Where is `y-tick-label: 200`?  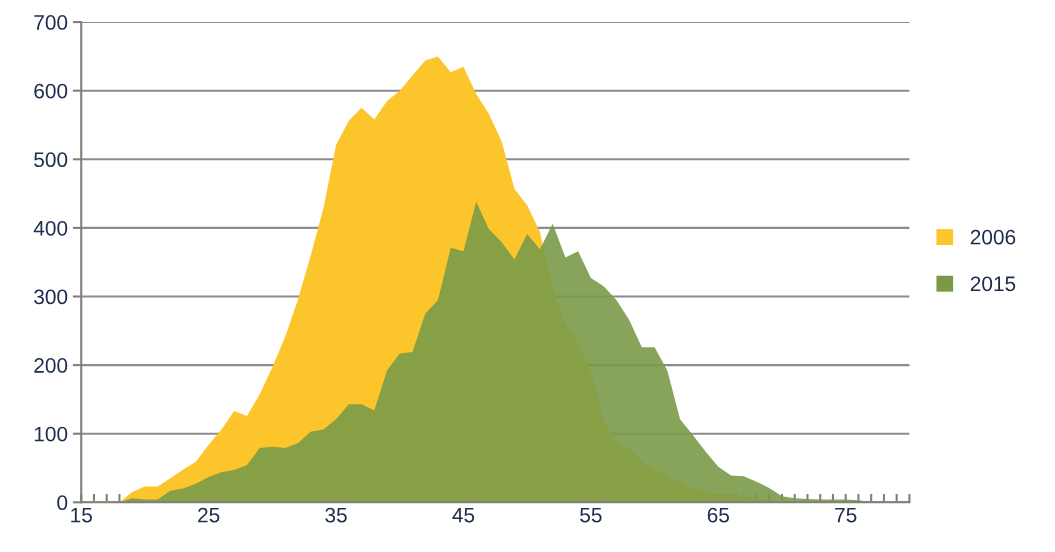
y-tick-label: 200 is located at coordinates (51, 365).